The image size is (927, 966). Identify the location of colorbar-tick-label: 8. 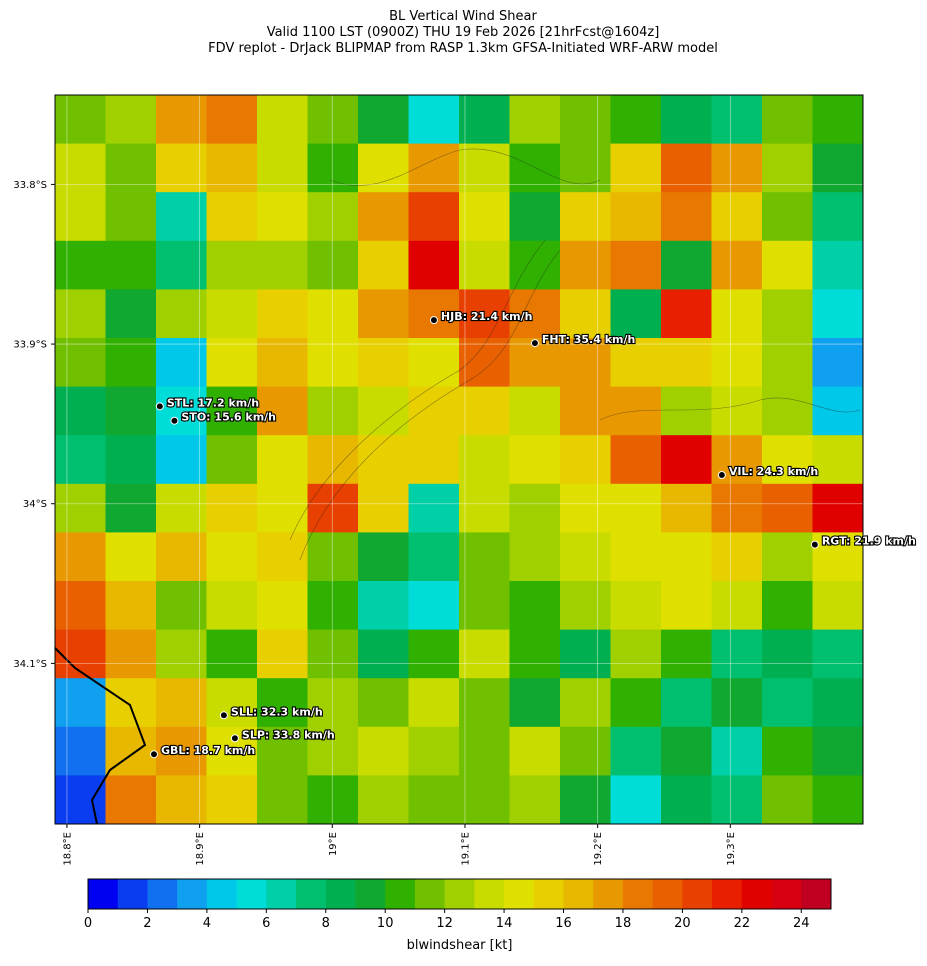
(326, 923).